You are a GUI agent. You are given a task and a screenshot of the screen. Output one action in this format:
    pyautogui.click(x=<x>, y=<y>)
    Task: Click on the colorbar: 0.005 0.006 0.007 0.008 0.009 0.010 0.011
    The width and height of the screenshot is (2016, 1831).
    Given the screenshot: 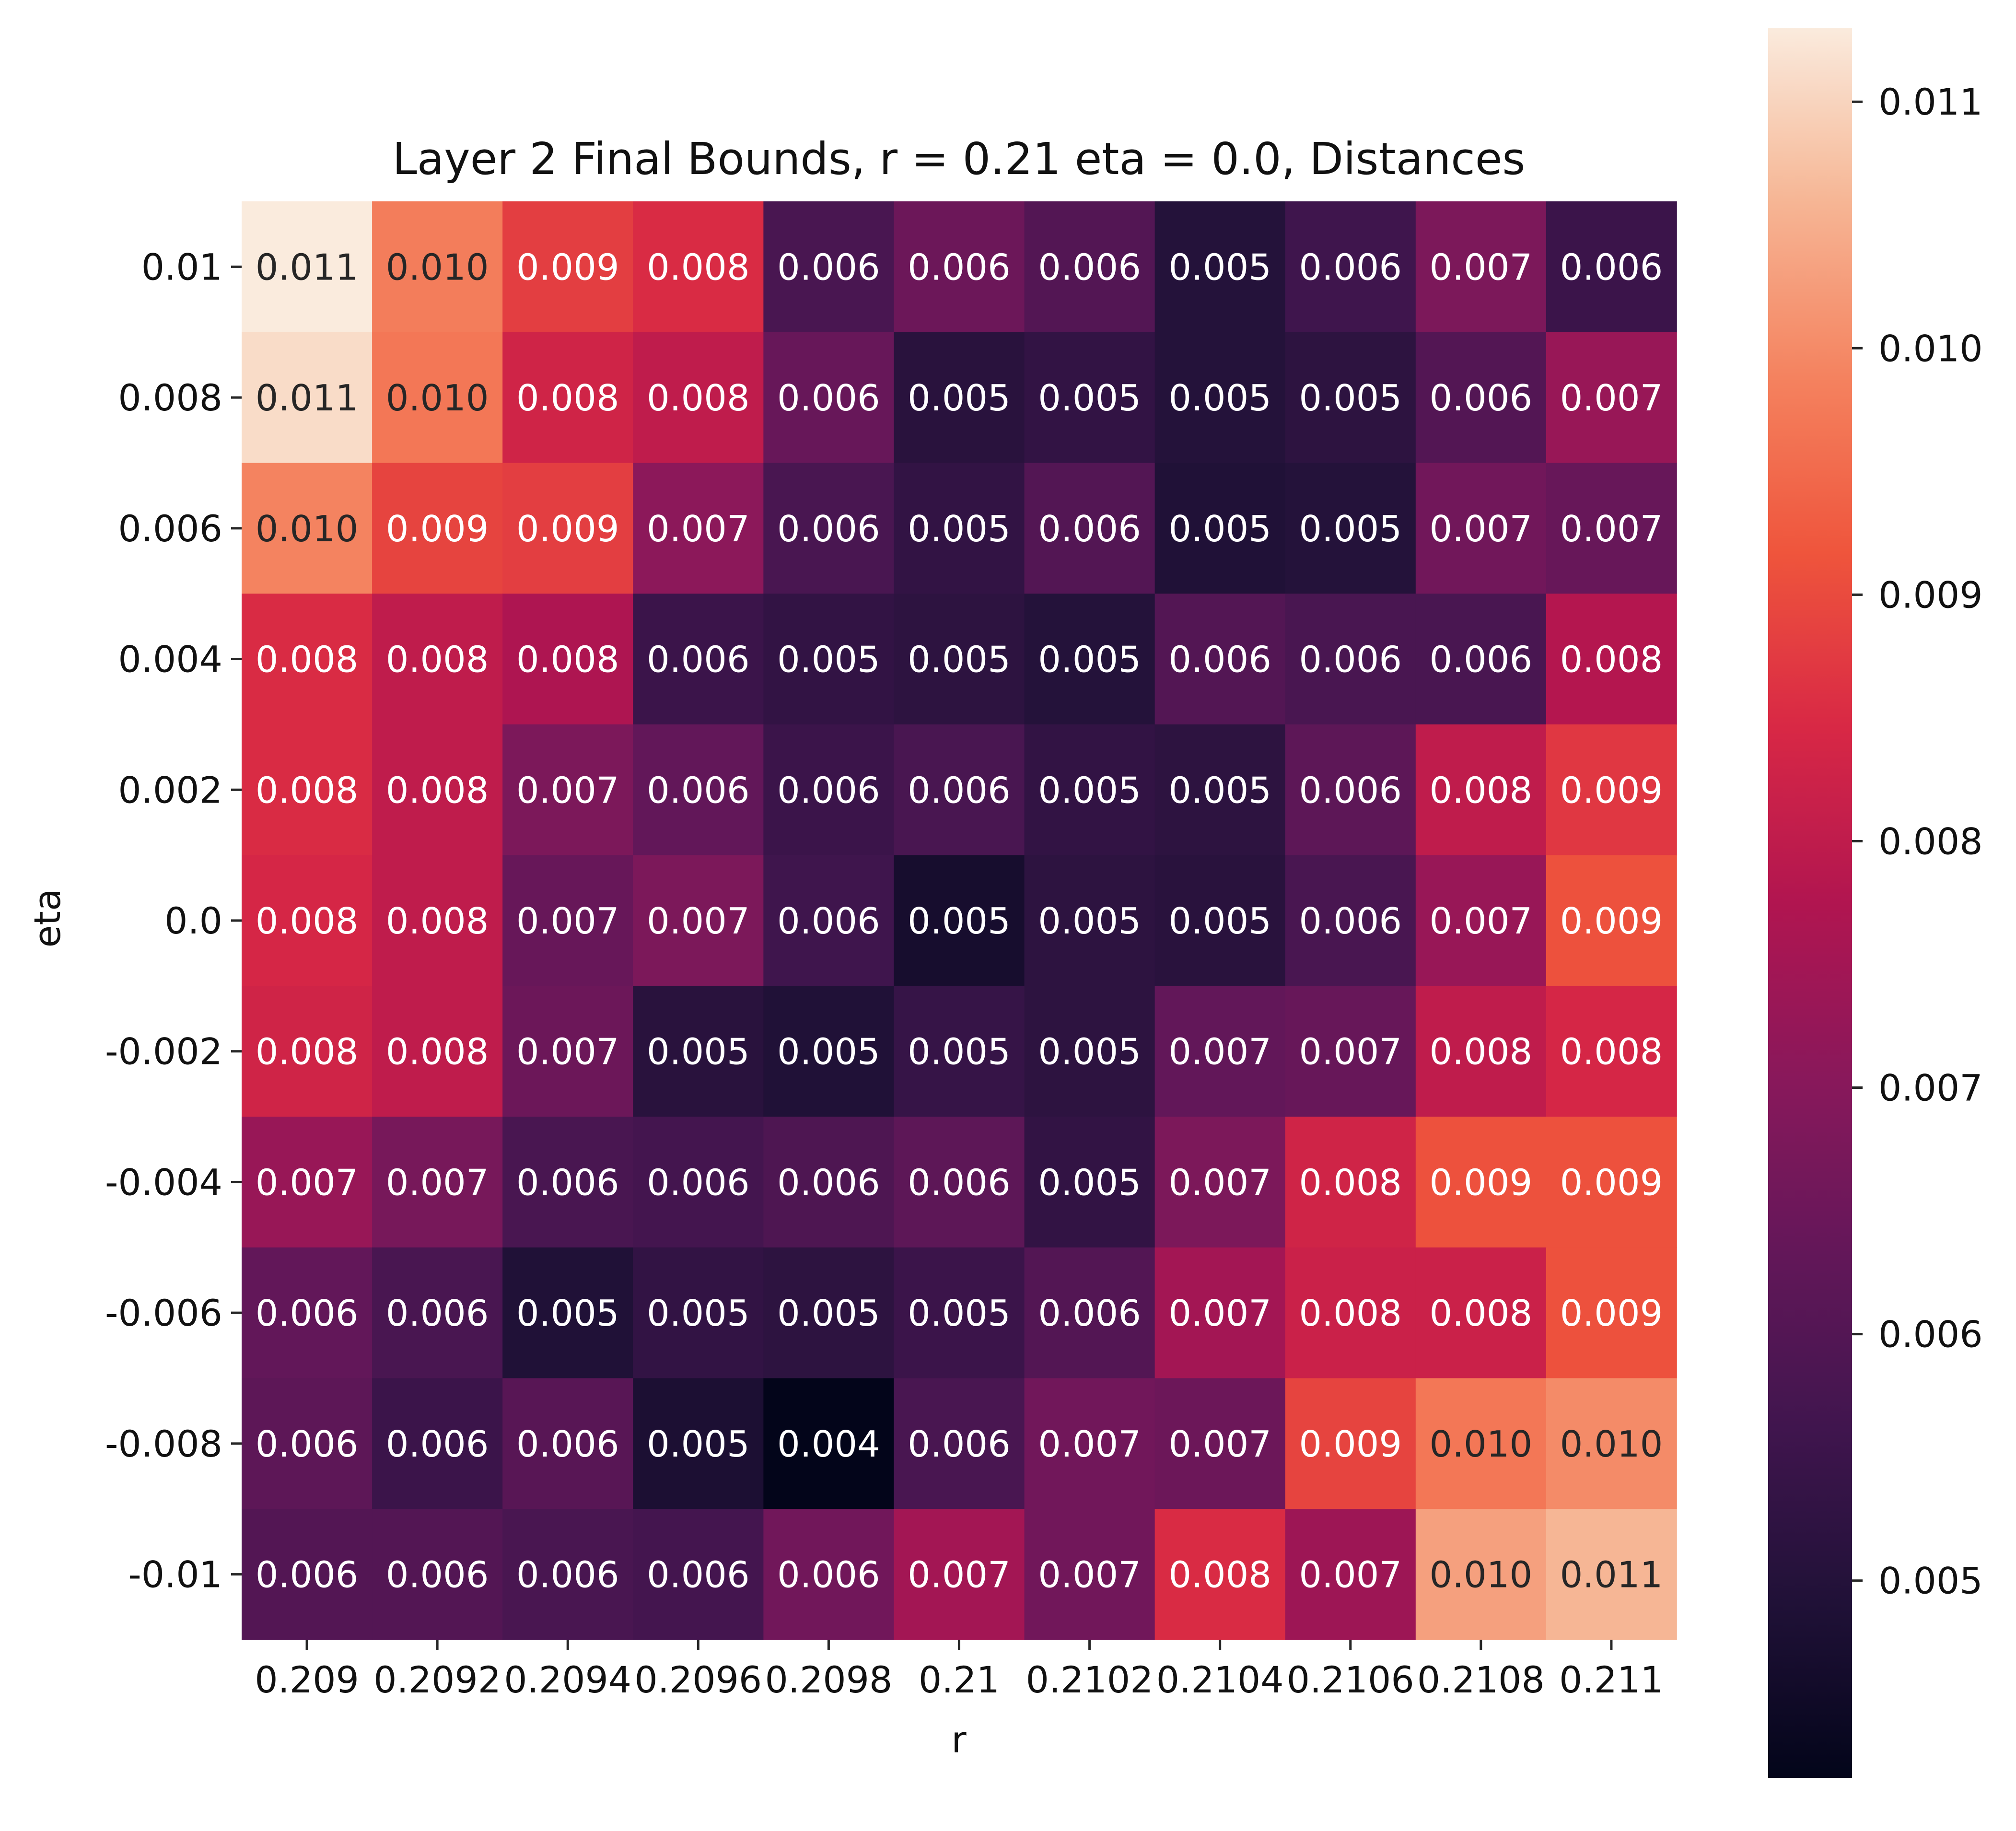 What is the action you would take?
    pyautogui.click(x=1876, y=903)
    